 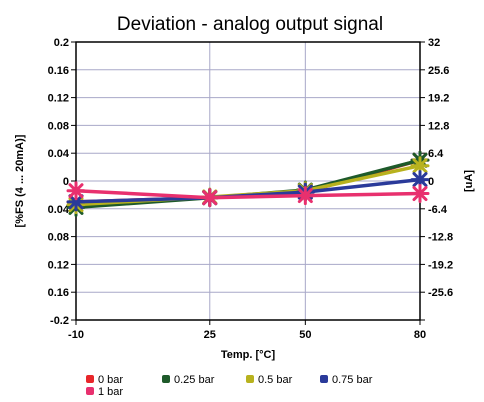 I want to click on y2-tick-label: -19.2, so click(x=440, y=265).